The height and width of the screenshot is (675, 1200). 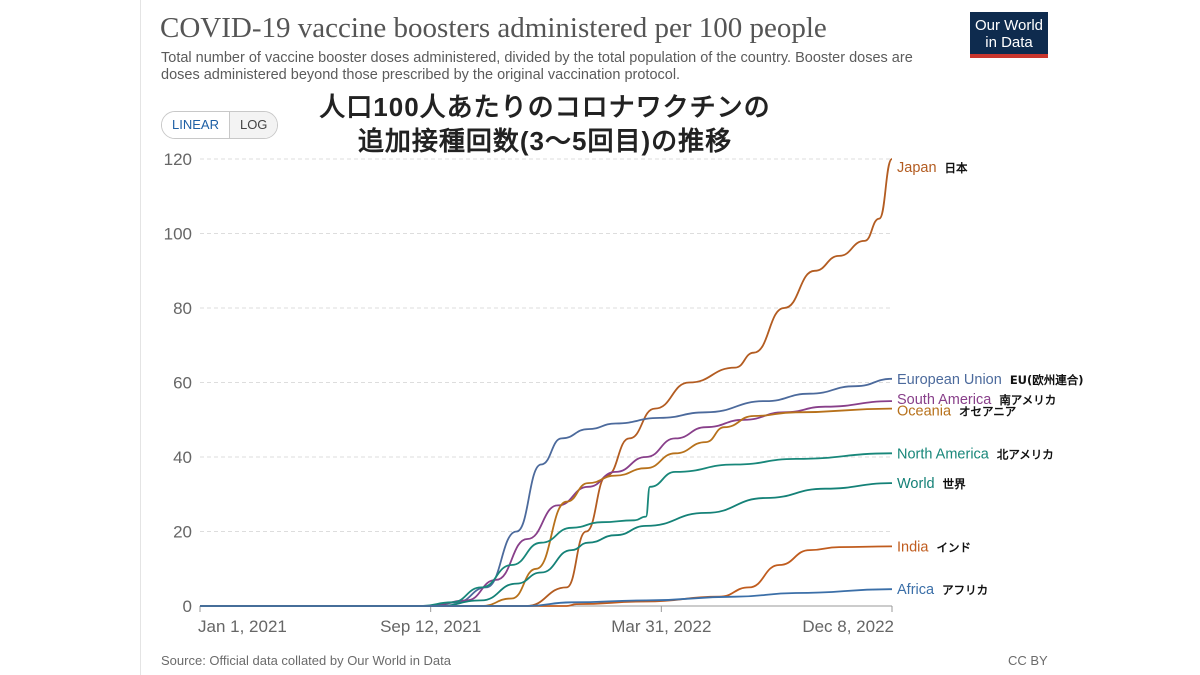 I want to click on japanese-overlay-title: 人口100人あたりのコロナワクチンの 追加接種回数(3〜5回目)の推移, so click(x=545, y=124).